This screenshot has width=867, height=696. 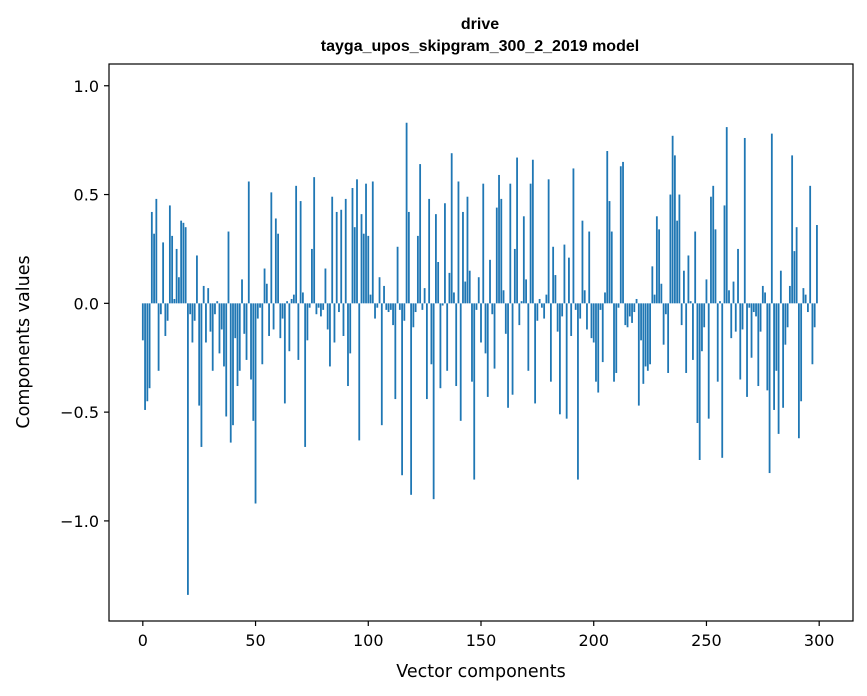 What do you see at coordinates (593, 640) in the screenshot?
I see `x-tick-label: 200` at bounding box center [593, 640].